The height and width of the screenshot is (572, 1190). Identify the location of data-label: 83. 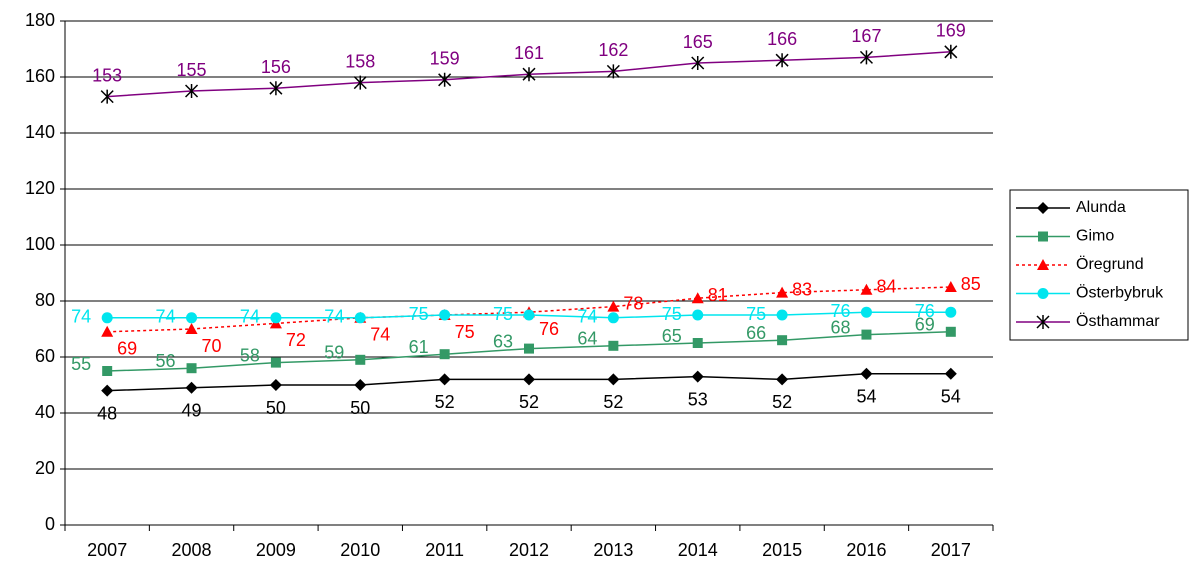
(802, 289).